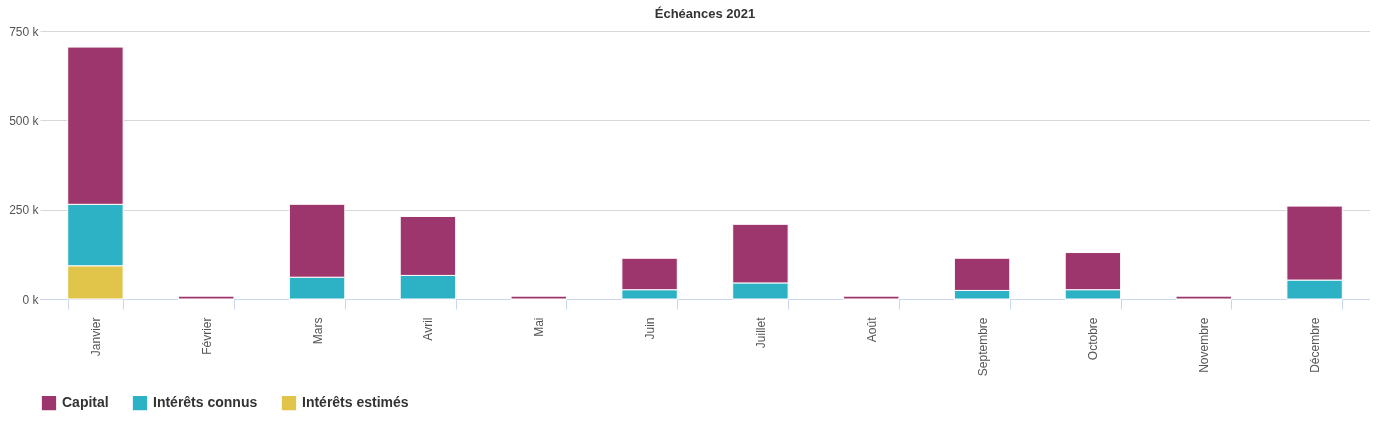  Describe the element at coordinates (871, 329) in the screenshot. I see `x-tick-label: Août` at that location.